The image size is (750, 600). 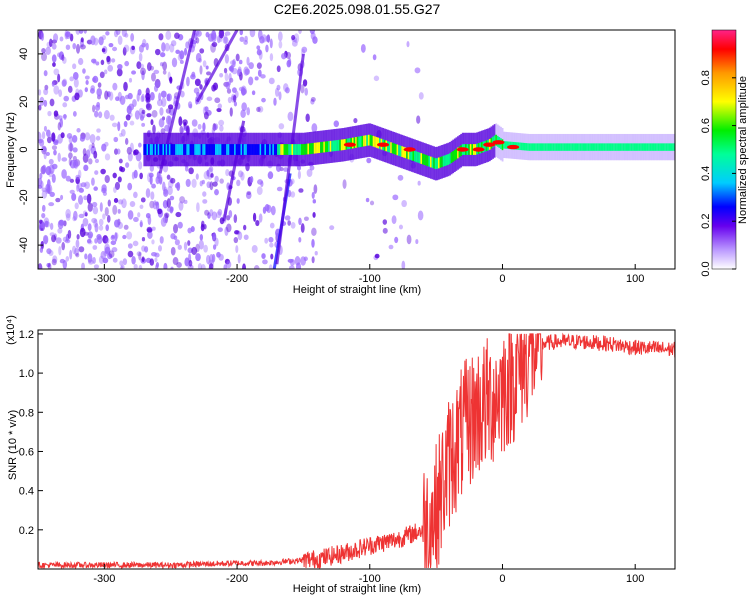 What do you see at coordinates (357, 290) in the screenshot?
I see `heatmap-x-label: Height of straight line (km)` at bounding box center [357, 290].